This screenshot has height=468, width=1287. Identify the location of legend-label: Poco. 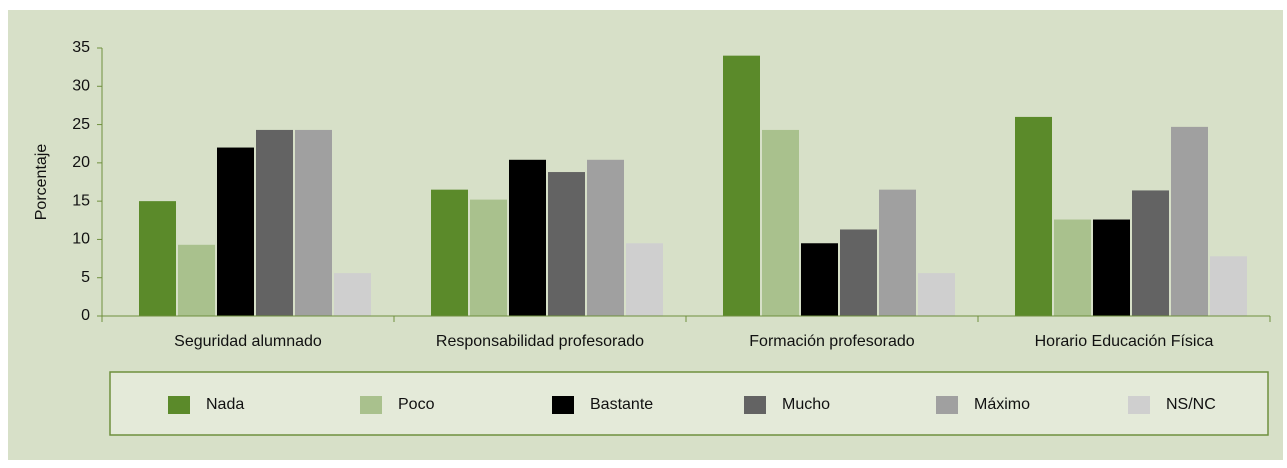
(416, 404).